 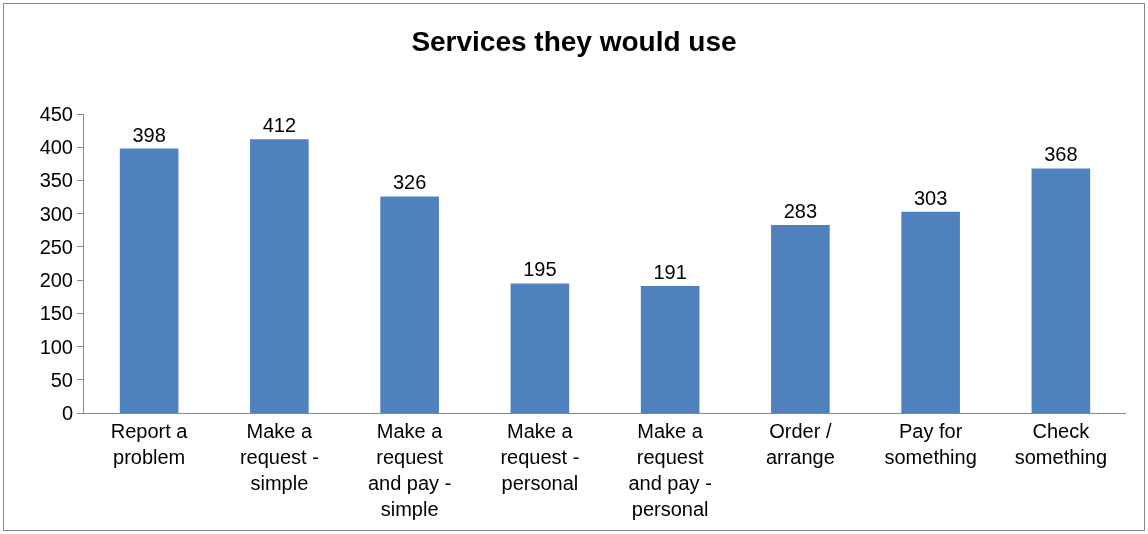 I want to click on y-tick-label: 400, so click(x=56, y=147).